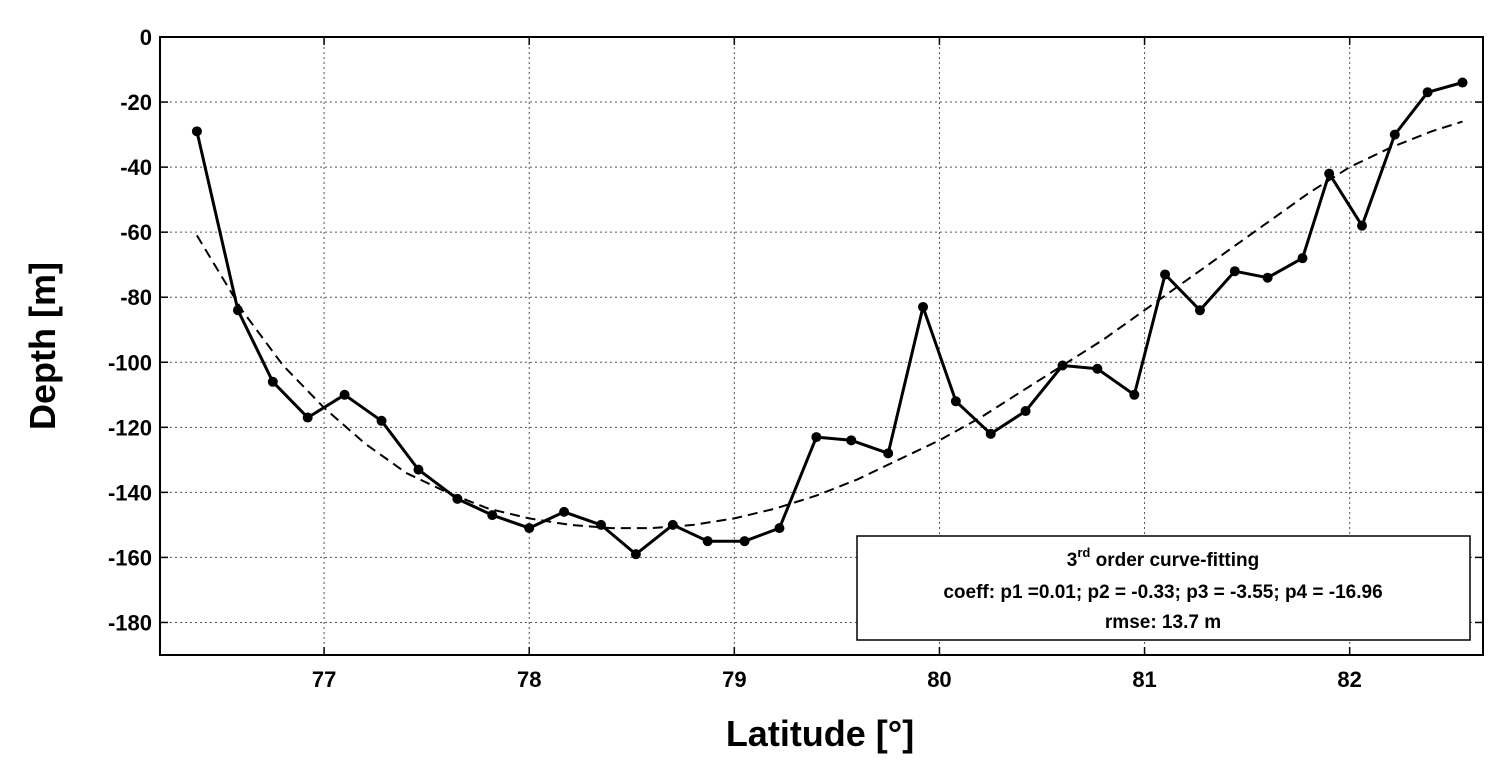 Image resolution: width=1503 pixels, height=768 pixels. What do you see at coordinates (324, 679) in the screenshot?
I see `x-tick-label: 77` at bounding box center [324, 679].